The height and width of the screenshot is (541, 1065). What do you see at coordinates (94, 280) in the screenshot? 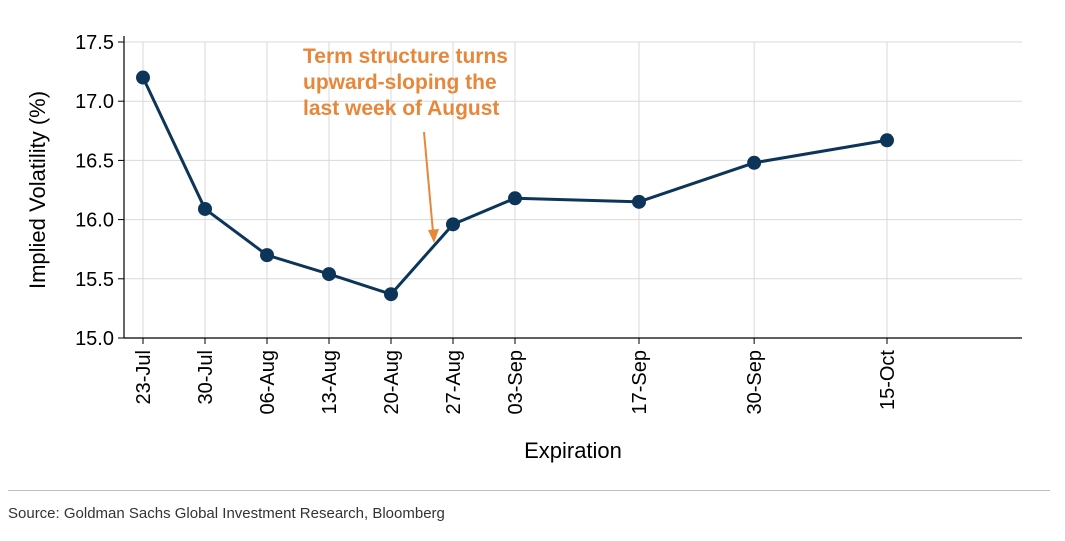
I see `y-tick-label: 15.5` at bounding box center [94, 280].